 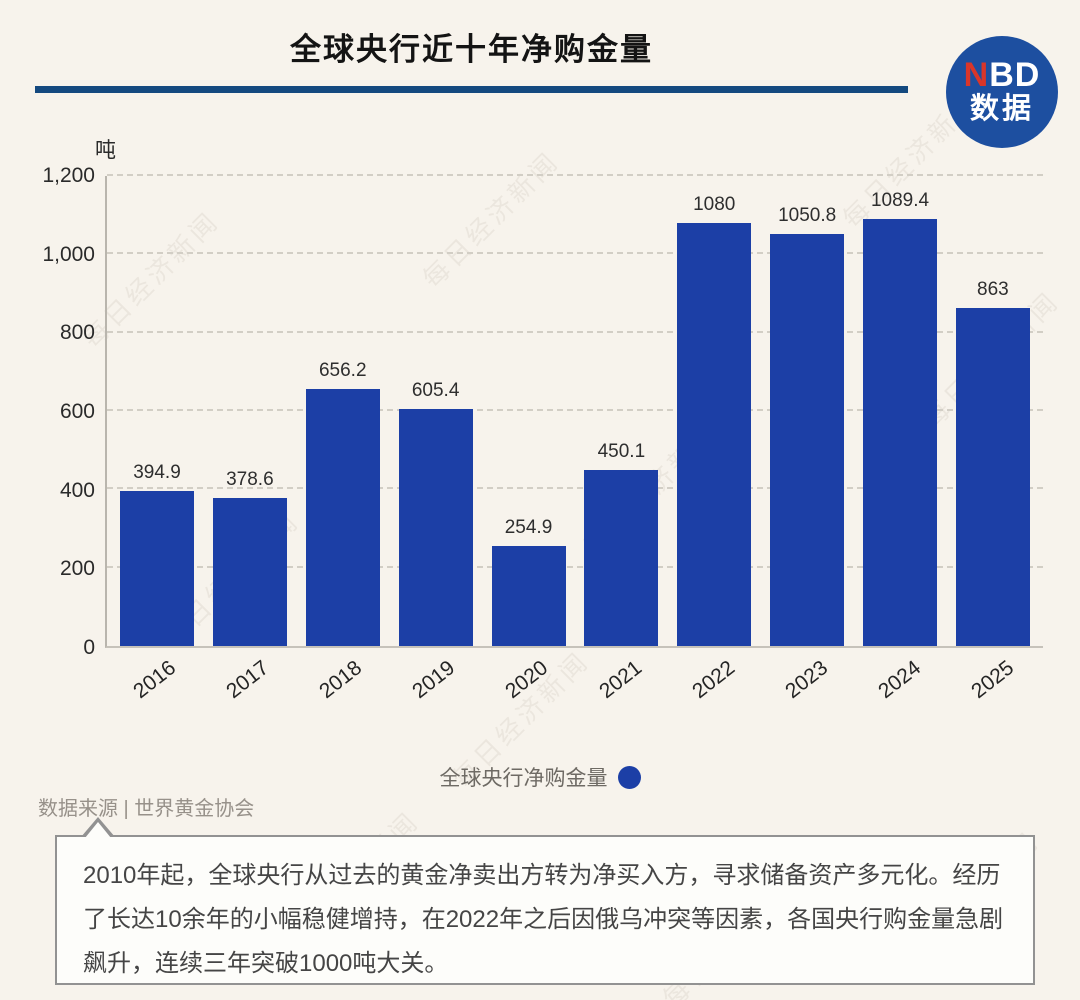 What do you see at coordinates (98, 830) in the screenshot?
I see `callout-tail-fill` at bounding box center [98, 830].